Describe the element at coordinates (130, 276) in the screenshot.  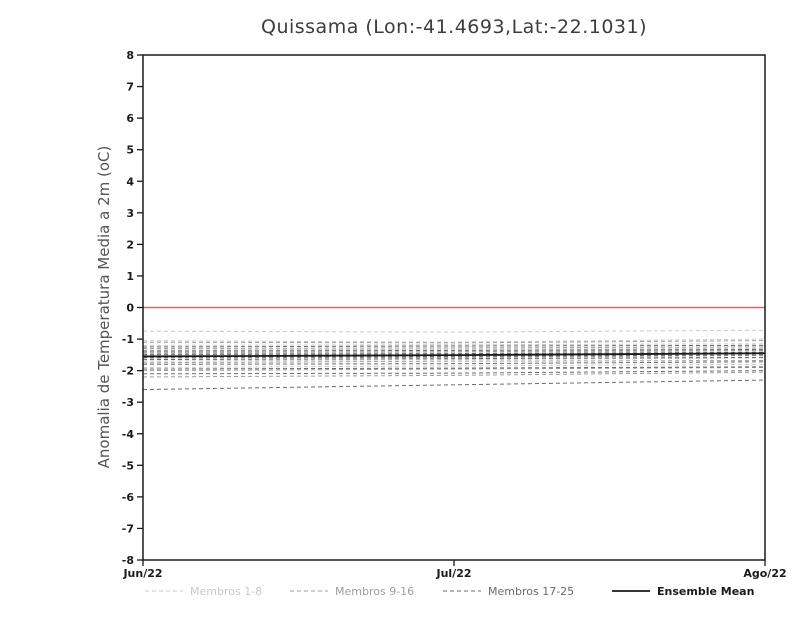
I see `y-tick-label: 1` at that location.